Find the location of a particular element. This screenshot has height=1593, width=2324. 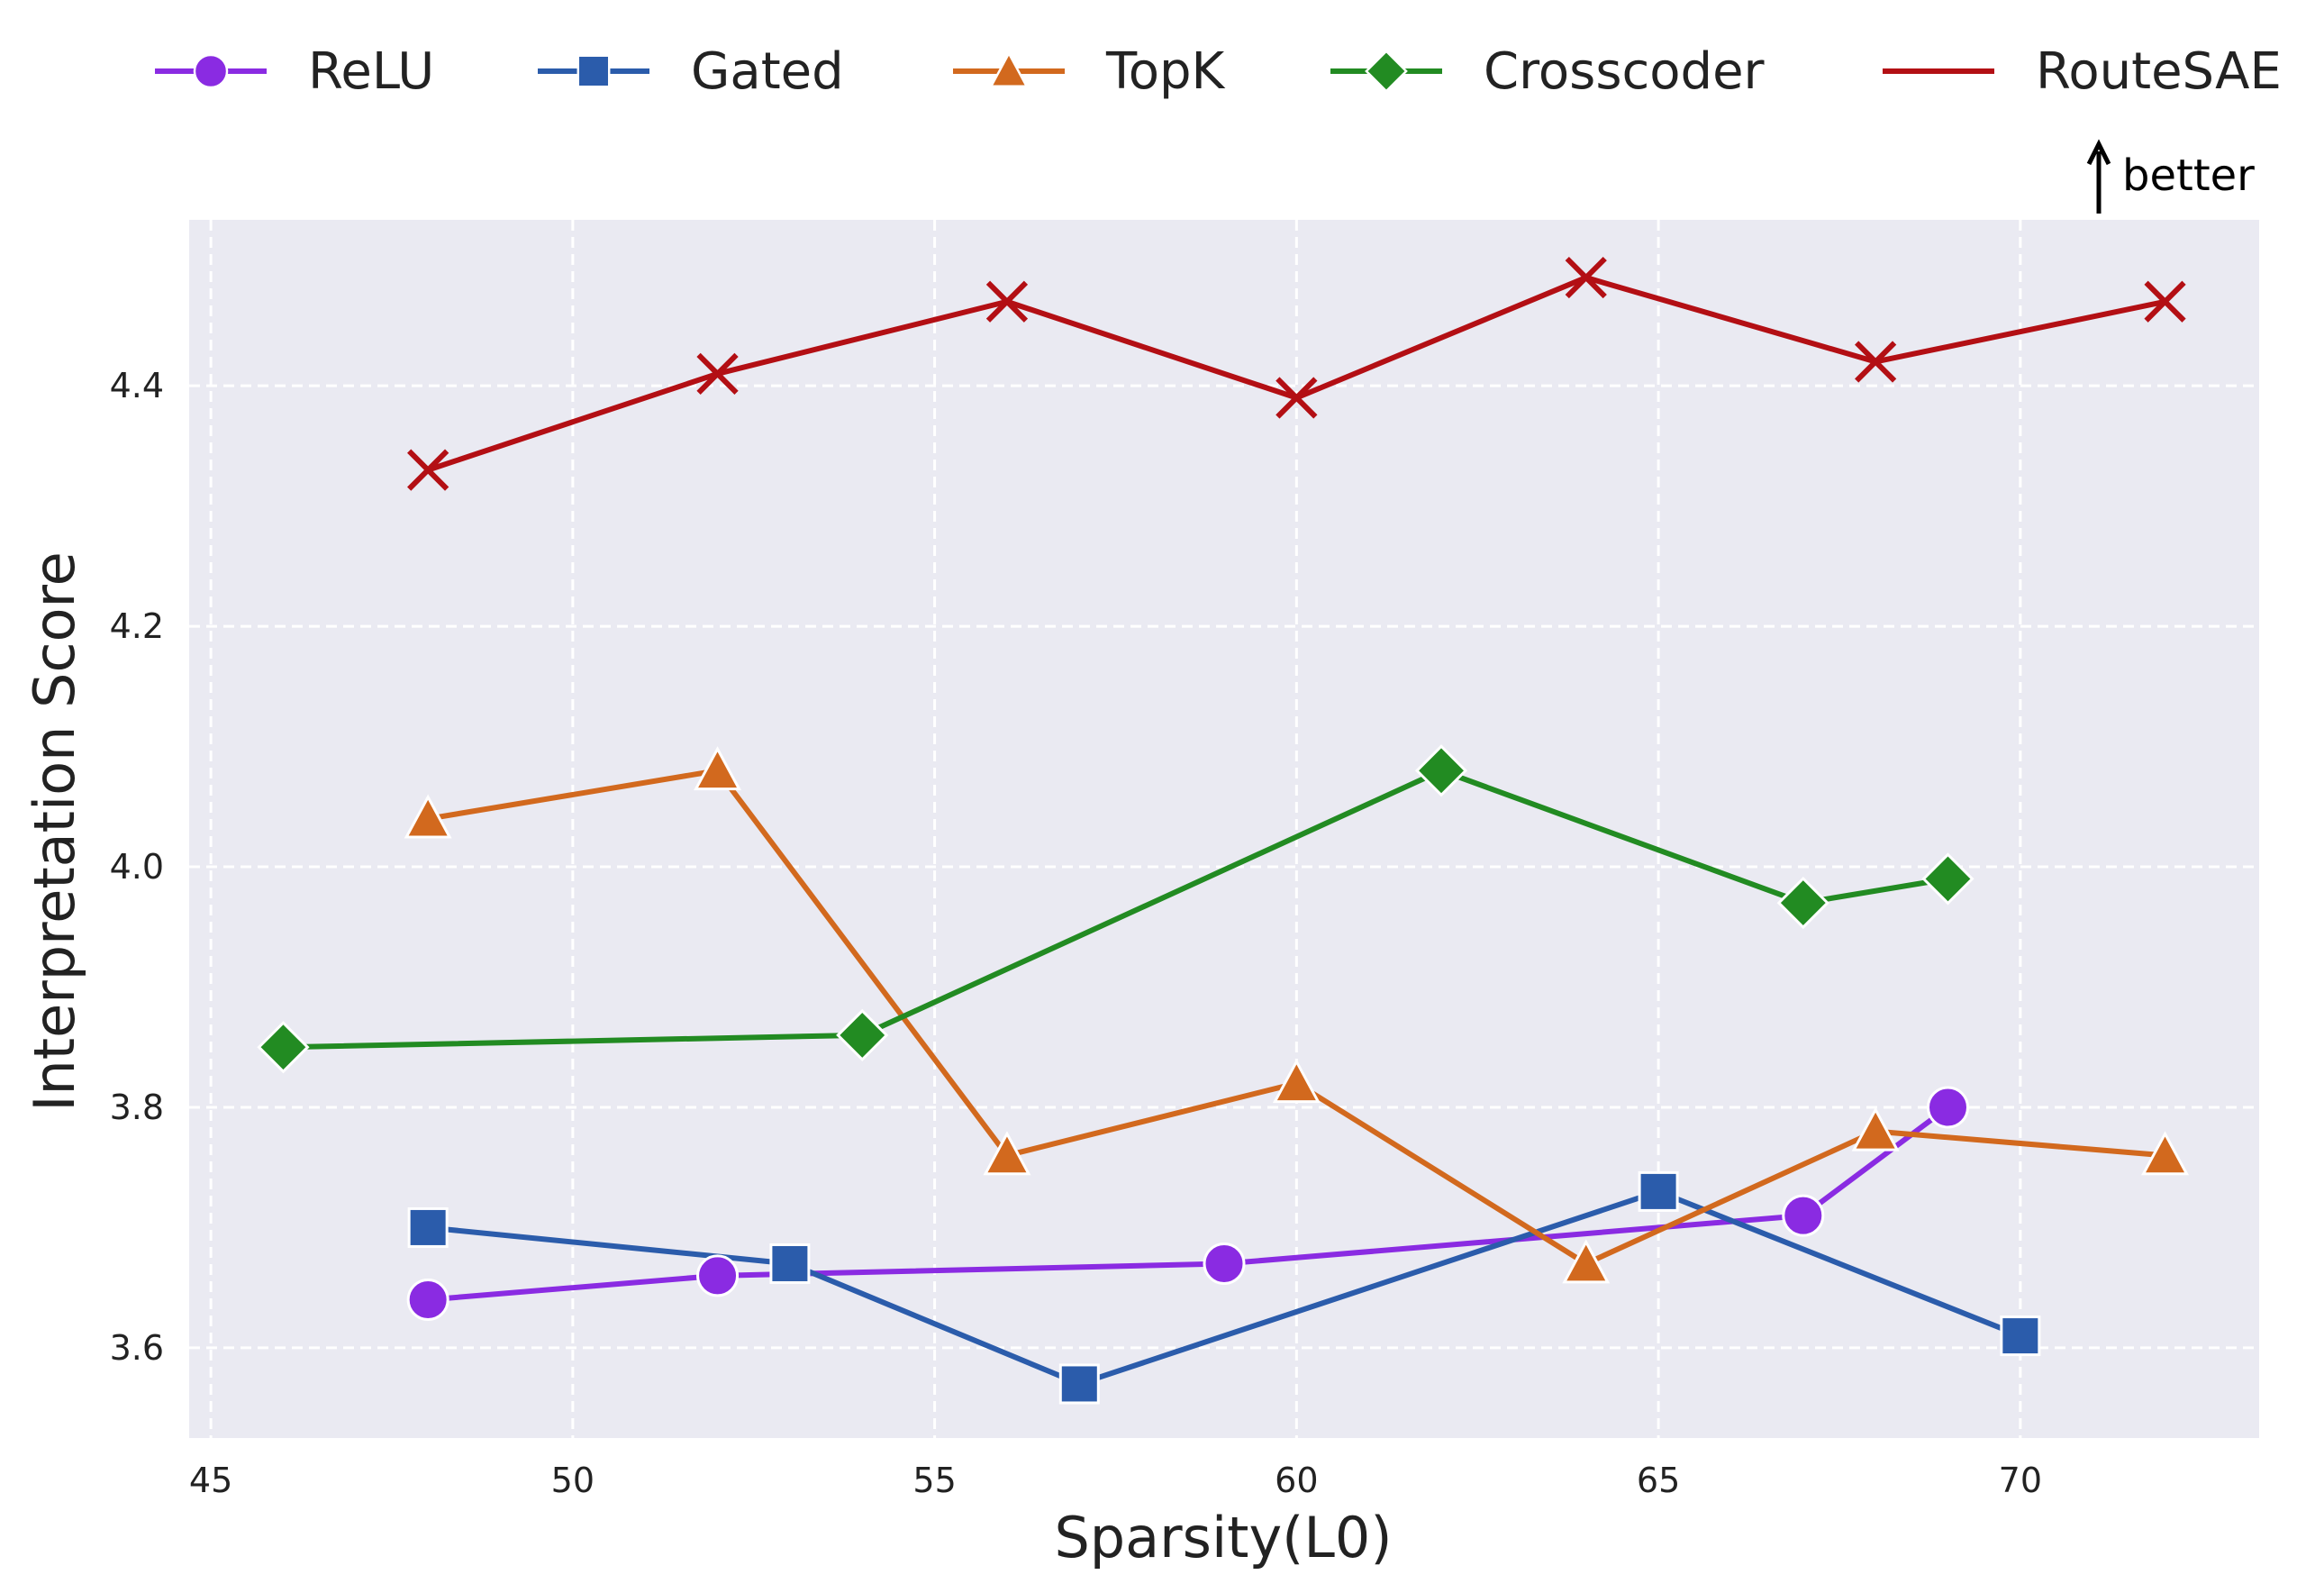

legend-topk-label: TopK is located at coordinates (1166, 71).